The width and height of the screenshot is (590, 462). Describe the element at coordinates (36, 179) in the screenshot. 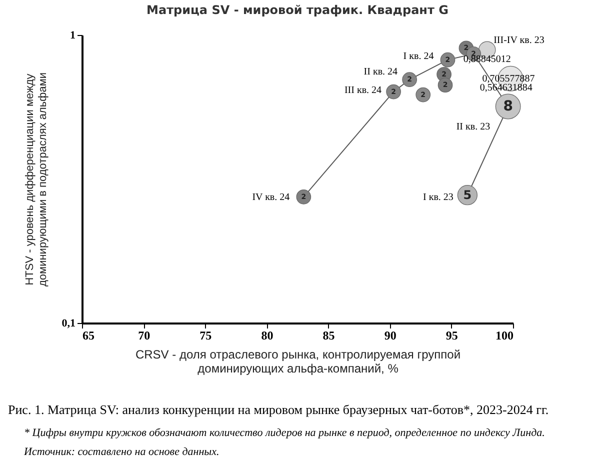

I see `y-axis-title: HTSV - уровень дифференциации между доминирующими в подотраслях альфами` at that location.